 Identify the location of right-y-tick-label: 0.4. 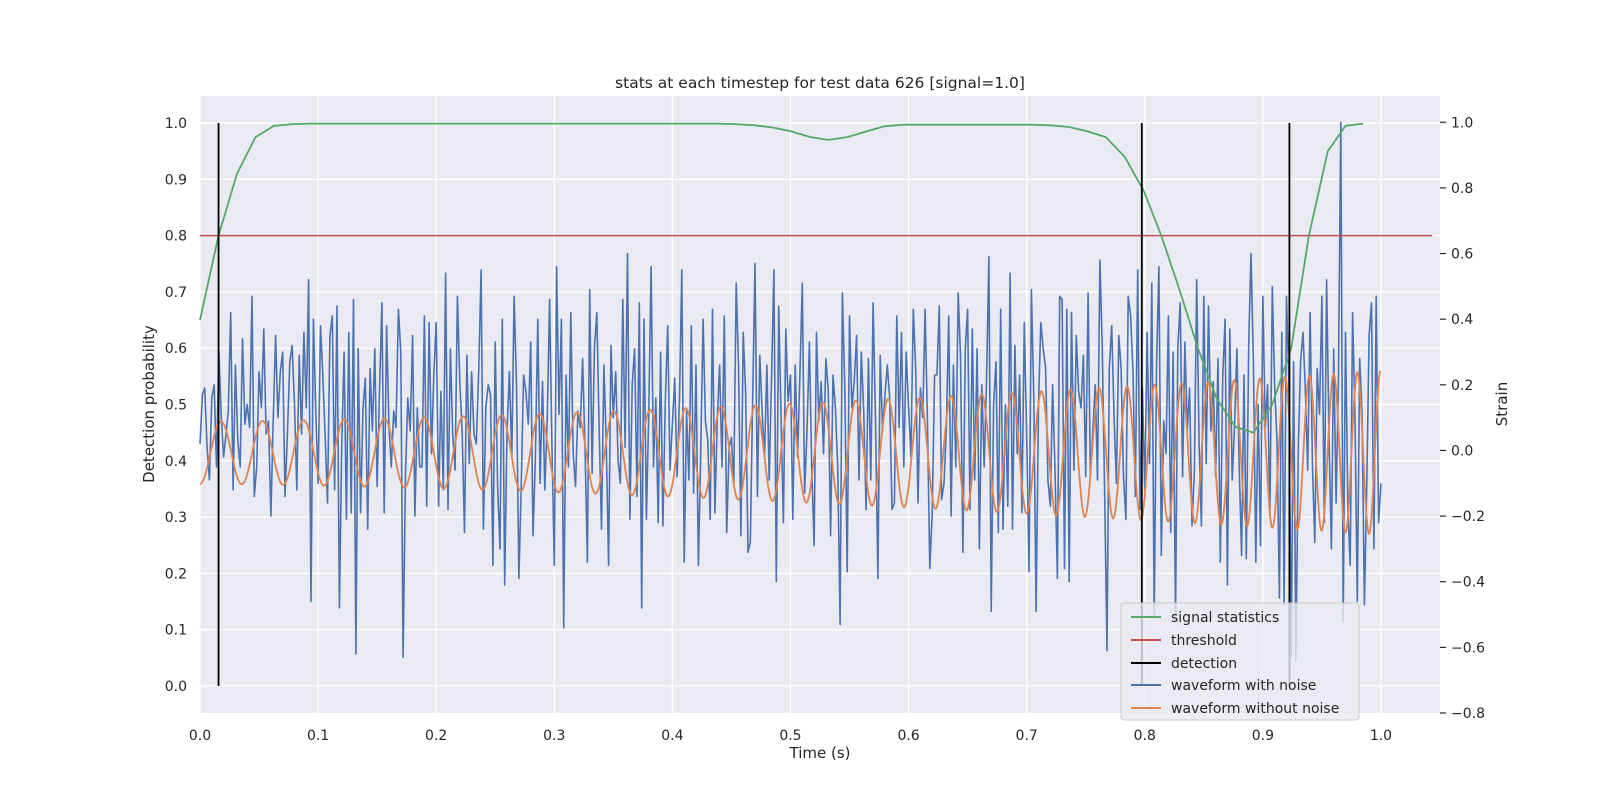
(1462, 320).